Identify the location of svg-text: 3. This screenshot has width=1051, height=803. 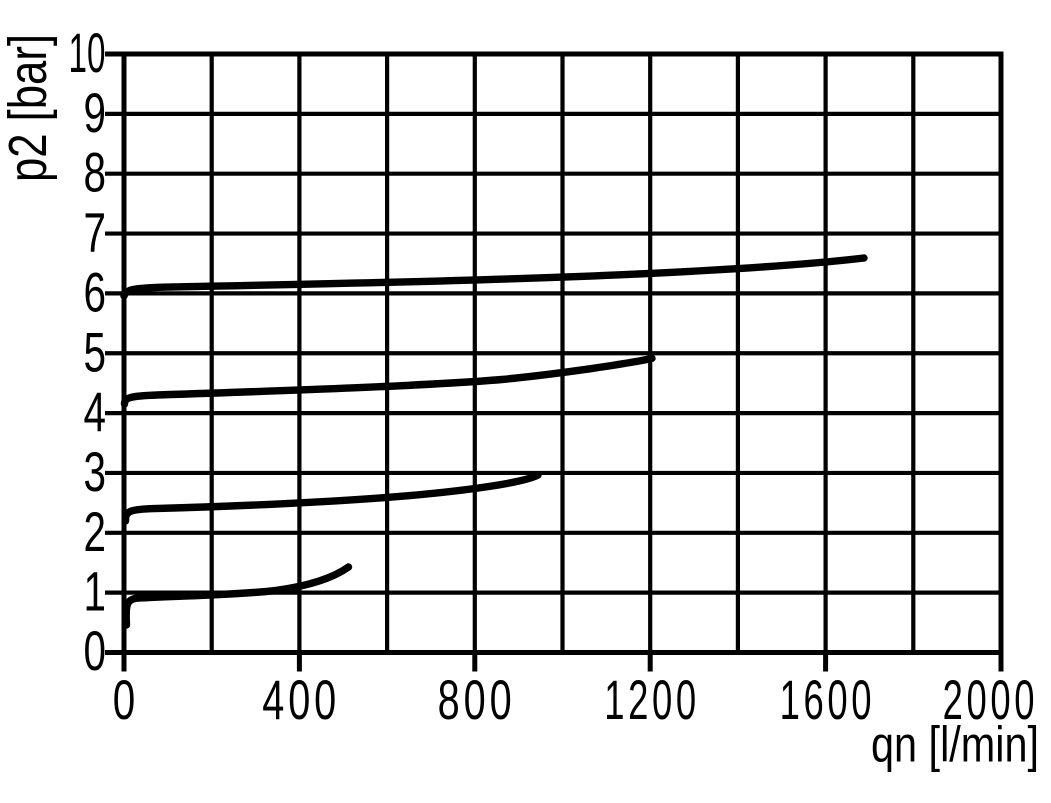
(95, 472).